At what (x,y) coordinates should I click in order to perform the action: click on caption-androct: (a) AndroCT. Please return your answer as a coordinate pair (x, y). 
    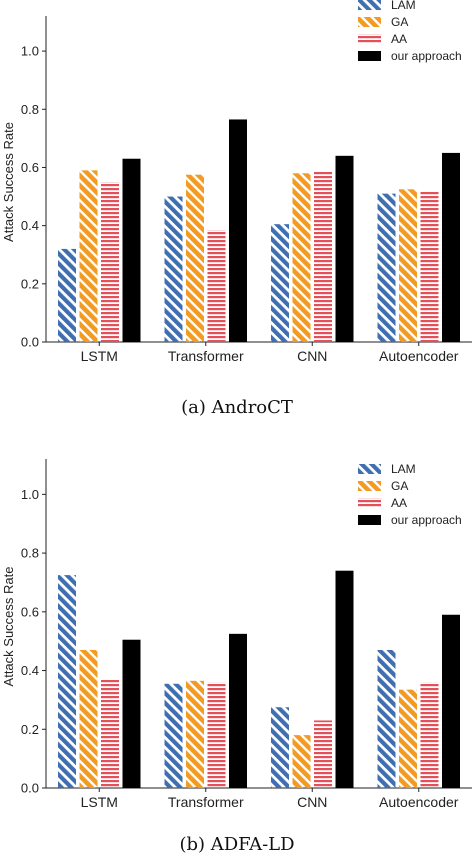
    Looking at the image, I should click on (237, 407).